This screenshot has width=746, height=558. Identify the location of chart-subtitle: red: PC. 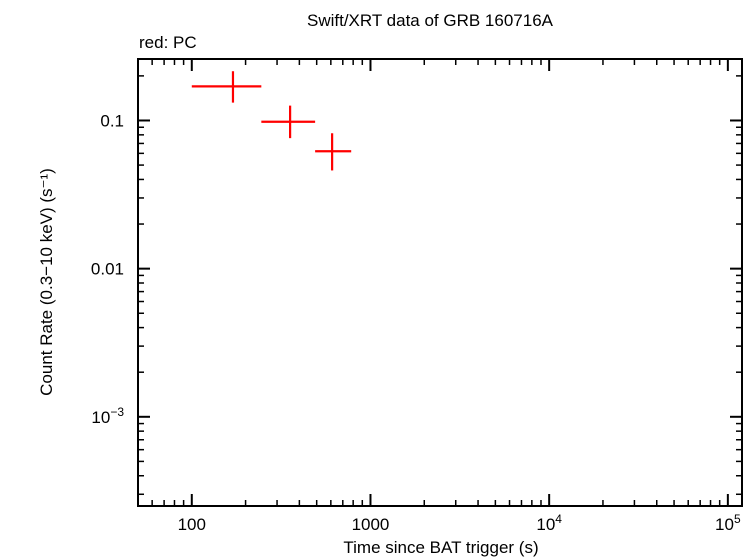
(168, 42).